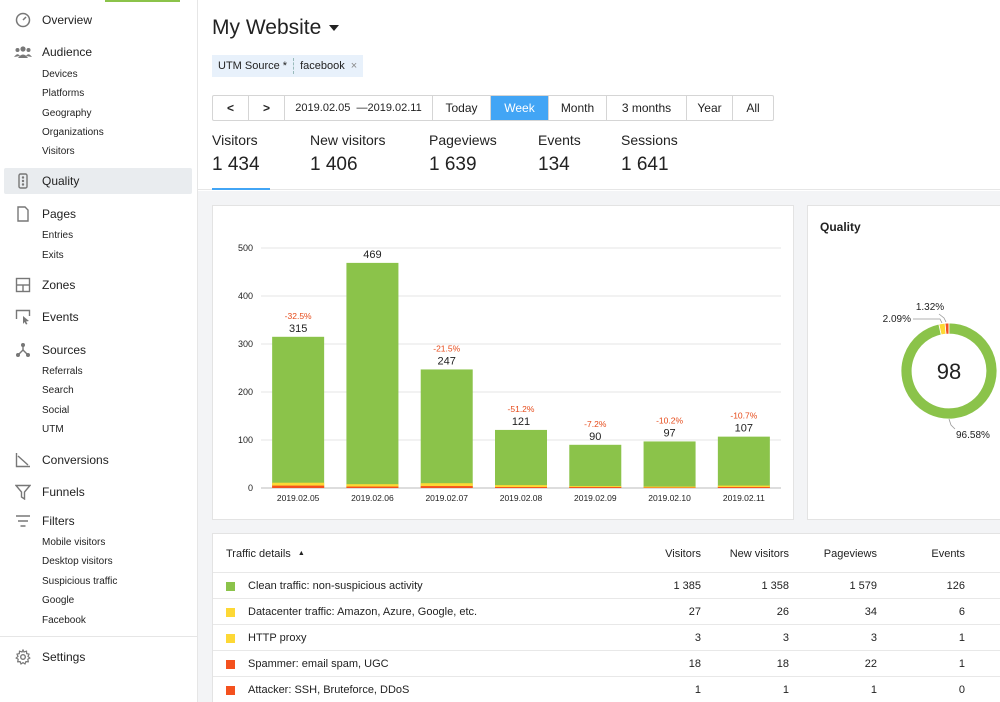 The image size is (1000, 702). What do you see at coordinates (559, 140) in the screenshot?
I see `metric-label: Events` at bounding box center [559, 140].